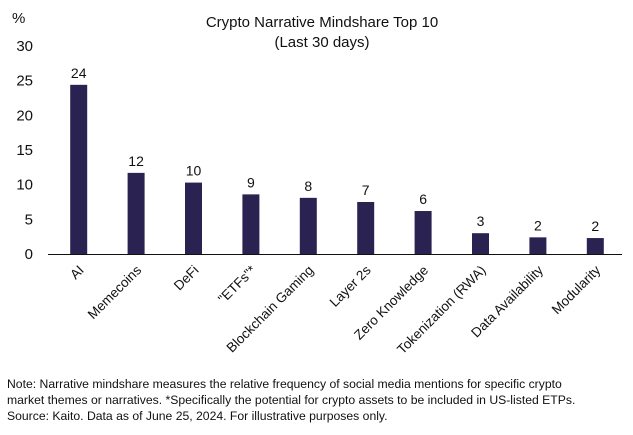  I want to click on data-label: 6, so click(423, 199).